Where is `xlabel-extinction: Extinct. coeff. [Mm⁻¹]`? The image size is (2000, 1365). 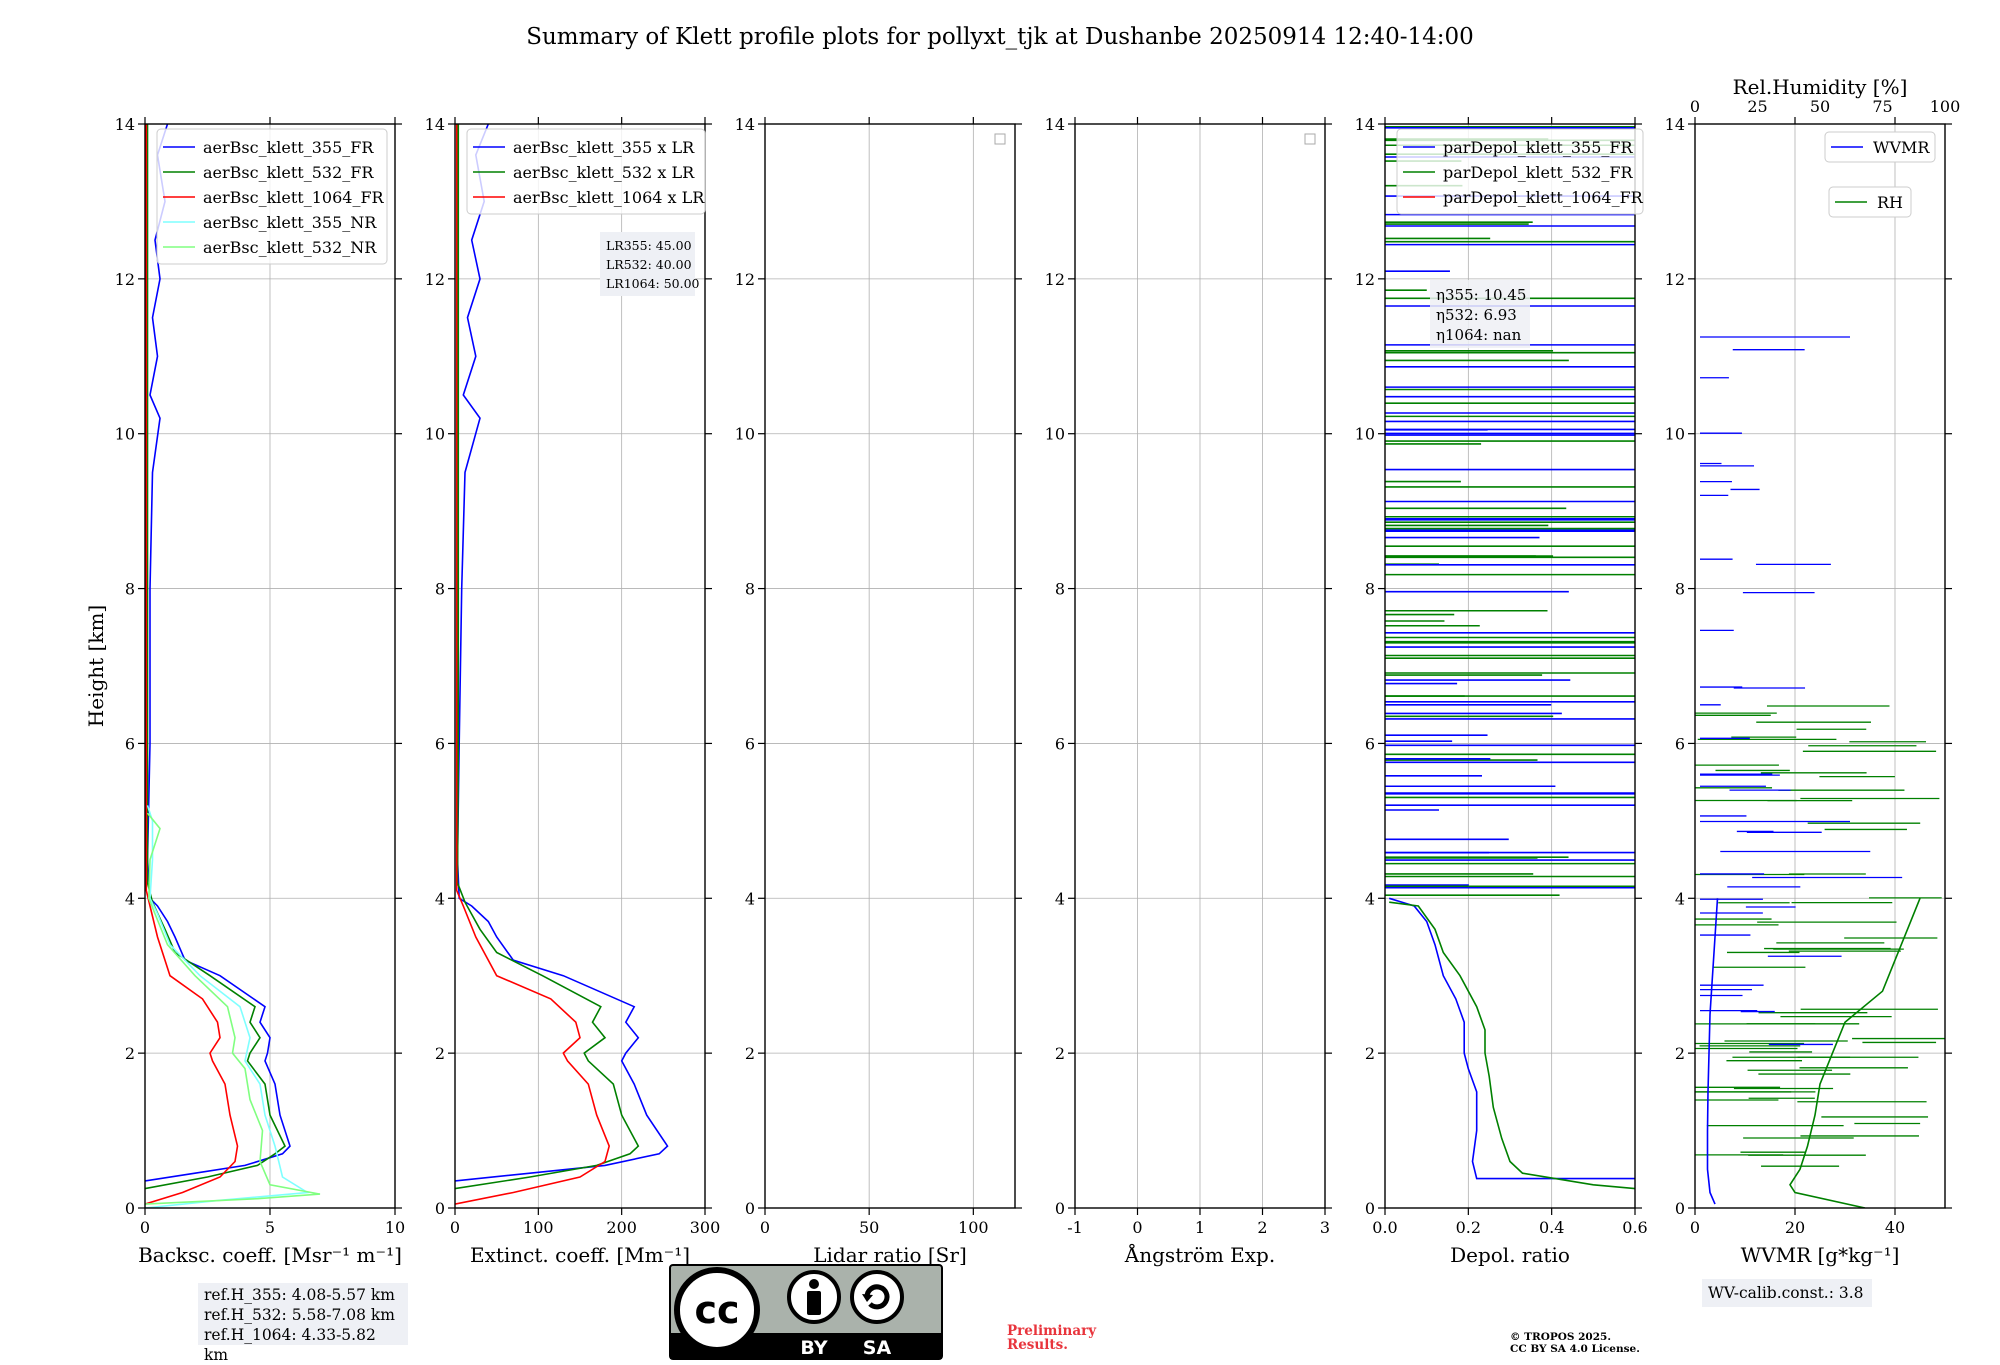
xlabel-extinction: Extinct. coeff. [Mm⁻¹] is located at coordinates (580, 1255).